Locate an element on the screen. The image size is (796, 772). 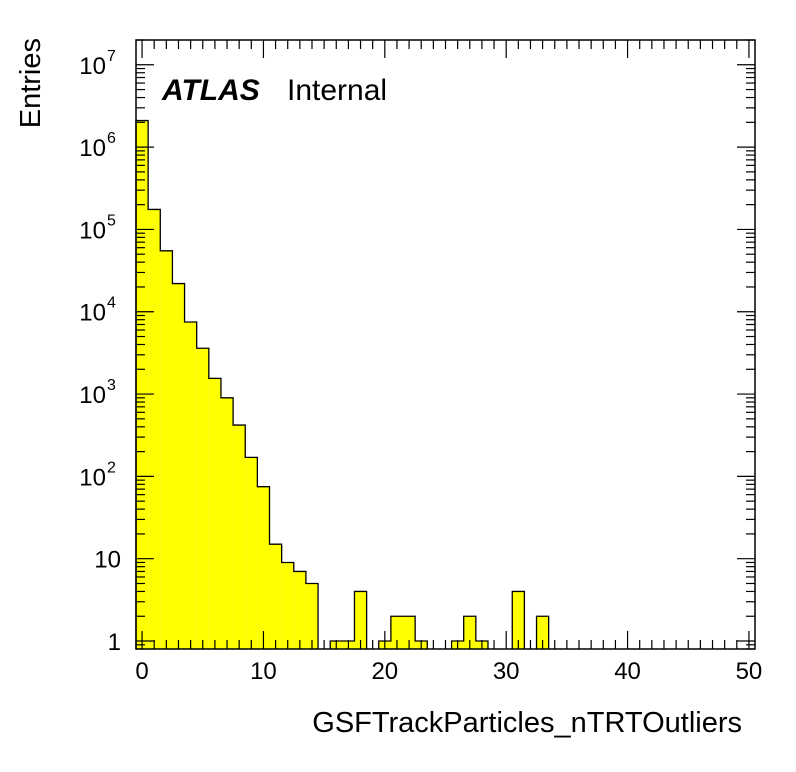
x-tick-label: 30 is located at coordinates (506, 671).